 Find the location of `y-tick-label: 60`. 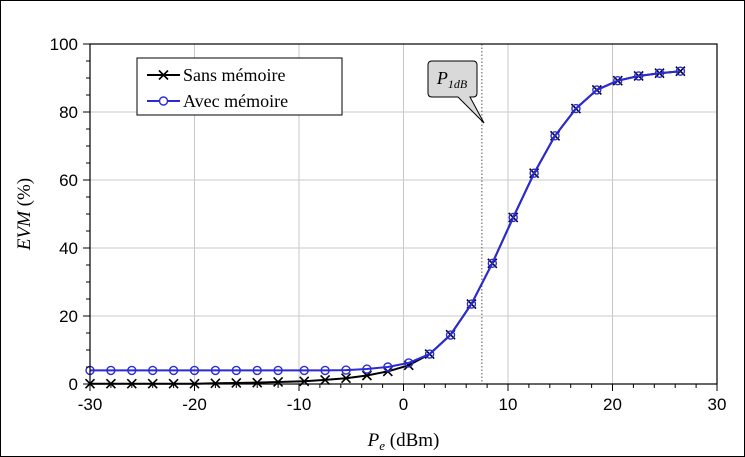

y-tick-label: 60 is located at coordinates (68, 180).